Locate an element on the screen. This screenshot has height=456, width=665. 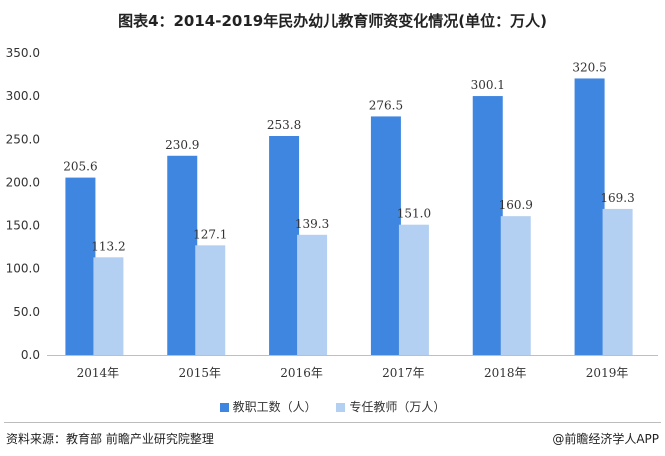
y-tick-label: 200.0 is located at coordinates (23, 182).